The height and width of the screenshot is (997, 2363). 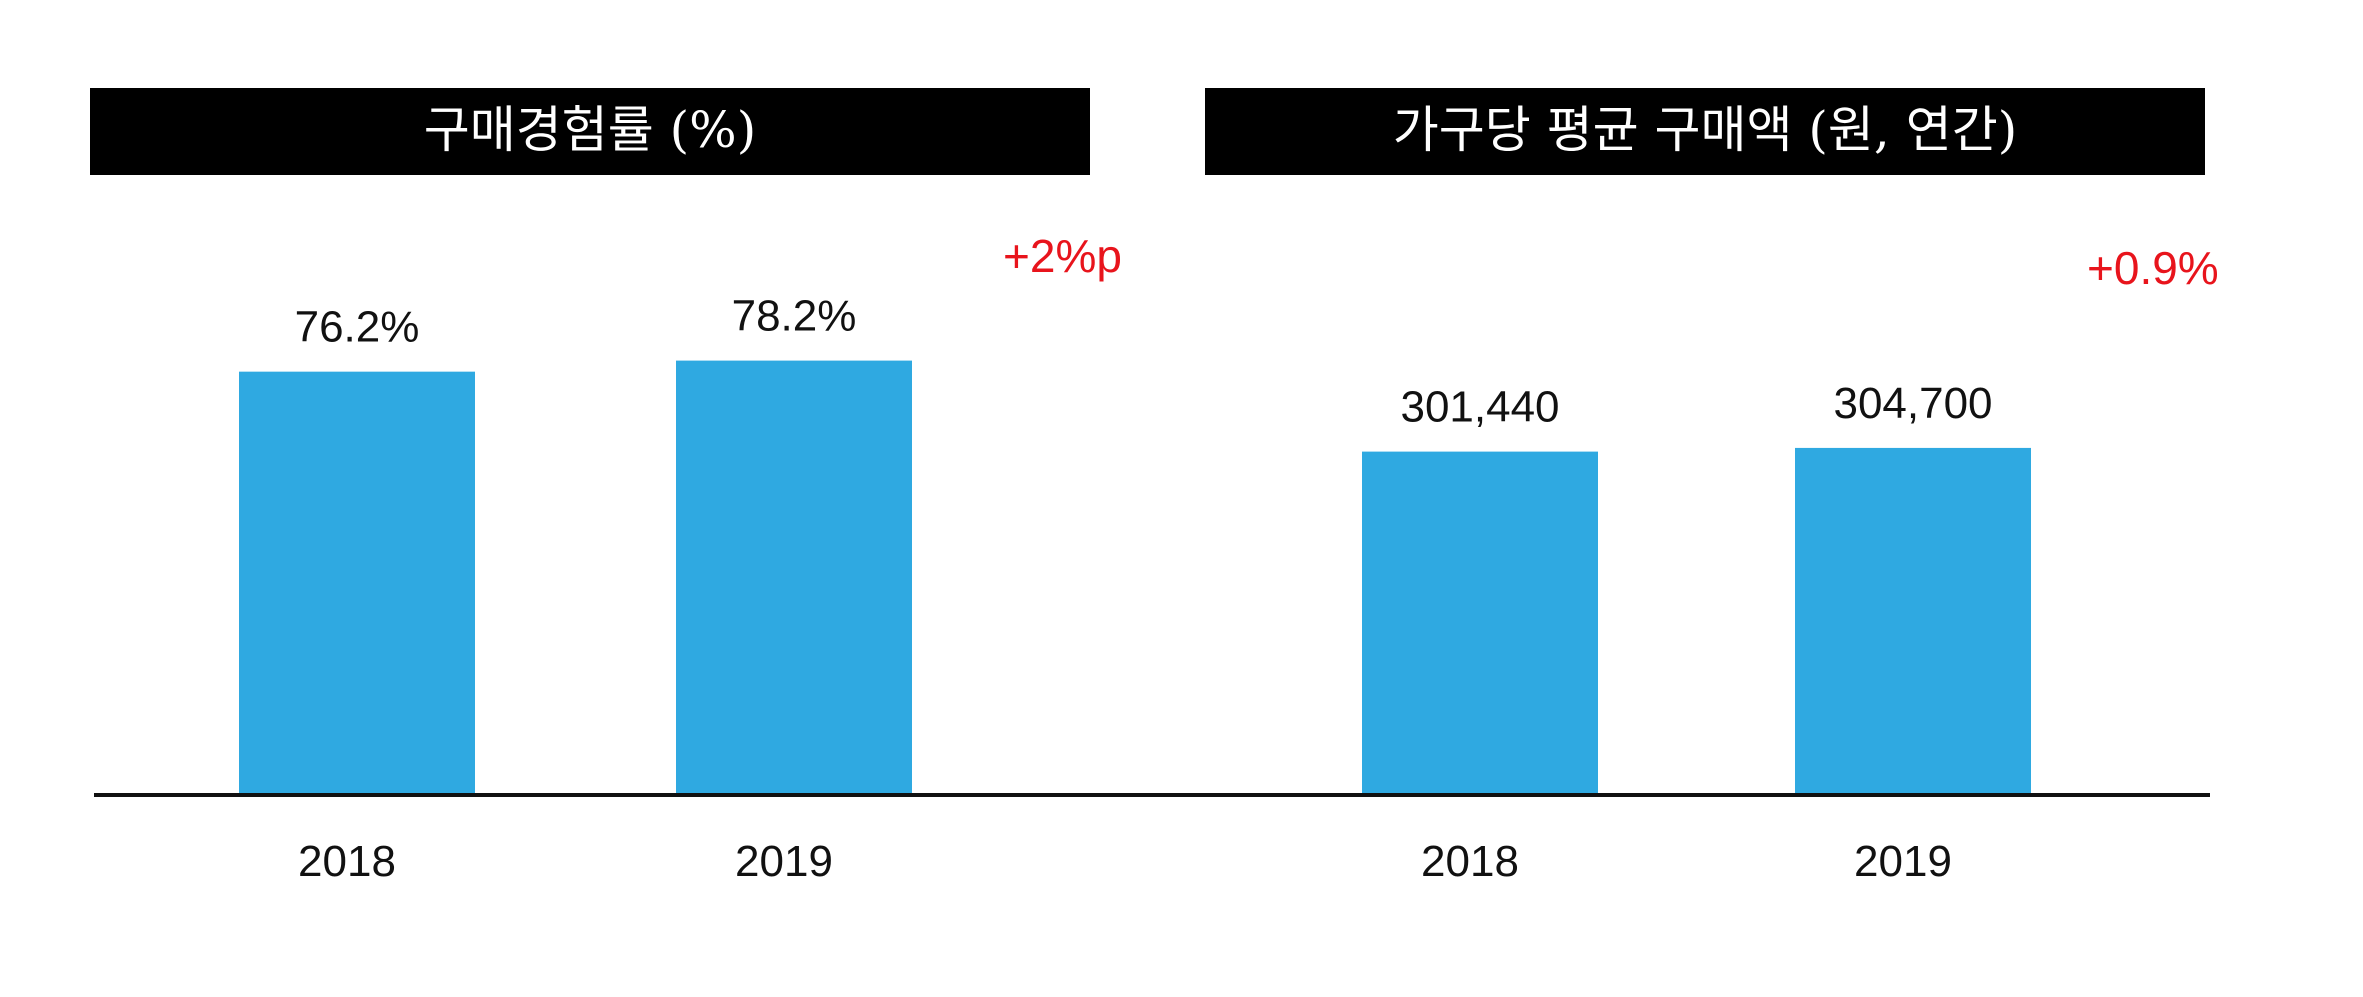 What do you see at coordinates (357, 327) in the screenshot?
I see `value-label-2018: 76.2%` at bounding box center [357, 327].